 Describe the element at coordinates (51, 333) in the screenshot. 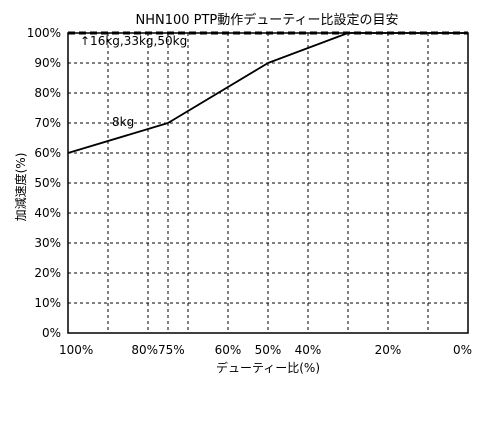

I see `y-tick-label: 0%` at that location.